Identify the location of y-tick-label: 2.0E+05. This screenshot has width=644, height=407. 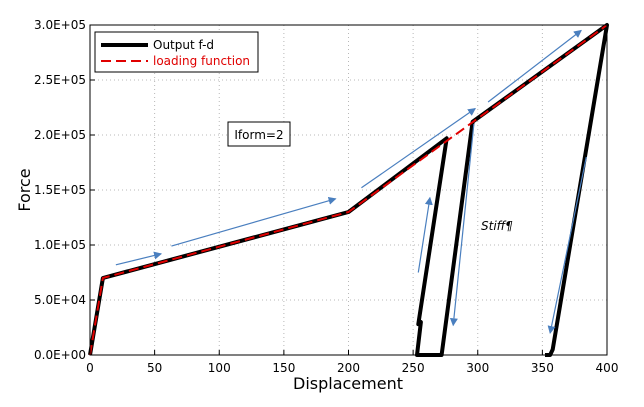
(60, 135).